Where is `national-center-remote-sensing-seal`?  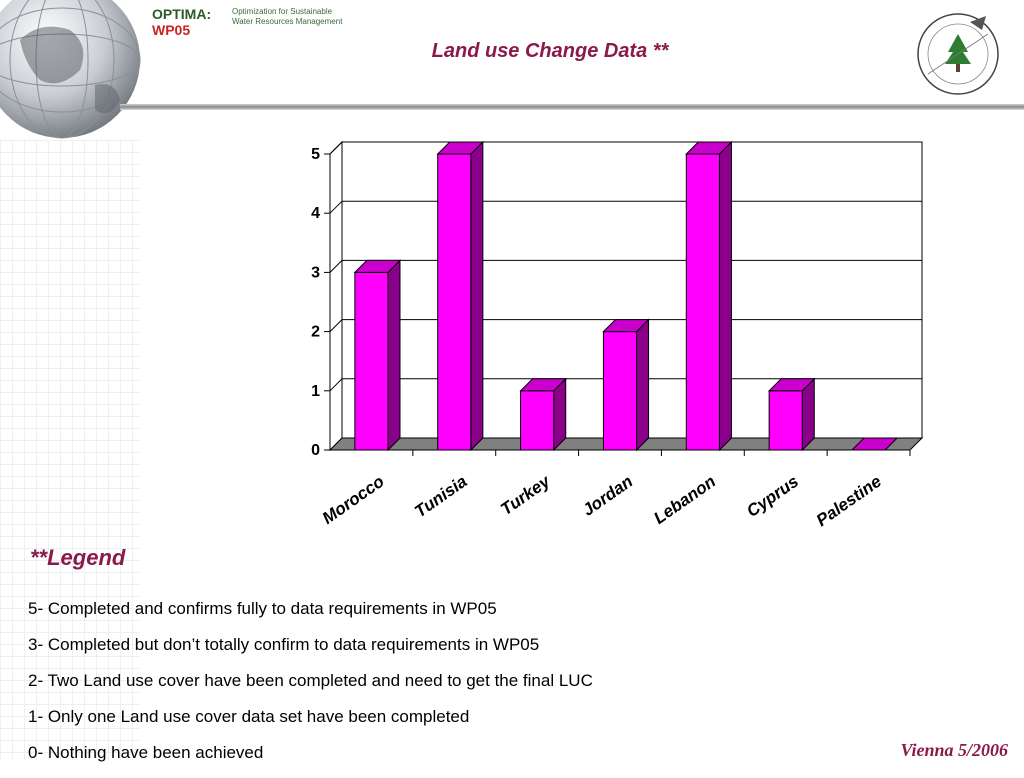
national-center-remote-sensing-seal is located at coordinates (958, 54).